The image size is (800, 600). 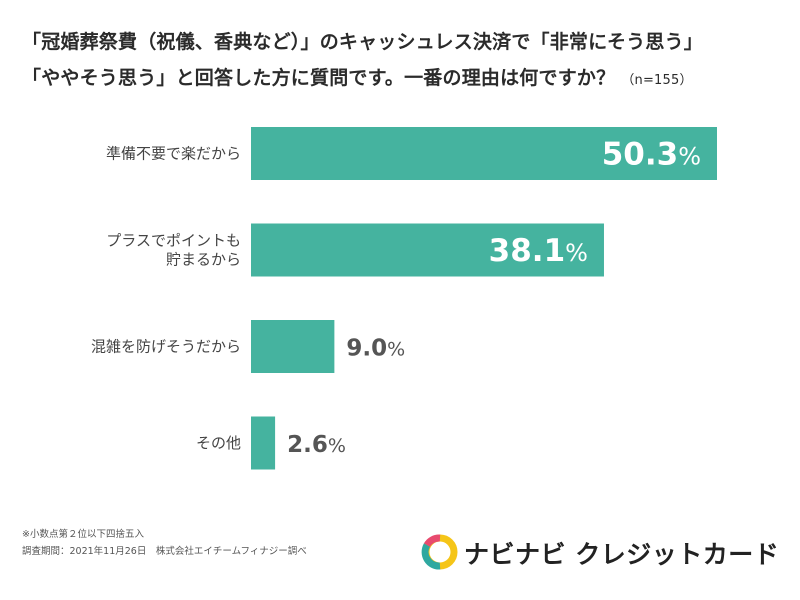 I want to click on chart-title-line2-text: 「ややそう思う」と回答した方に質問です。一番の理由は何ですか？, so click(x=319, y=78).